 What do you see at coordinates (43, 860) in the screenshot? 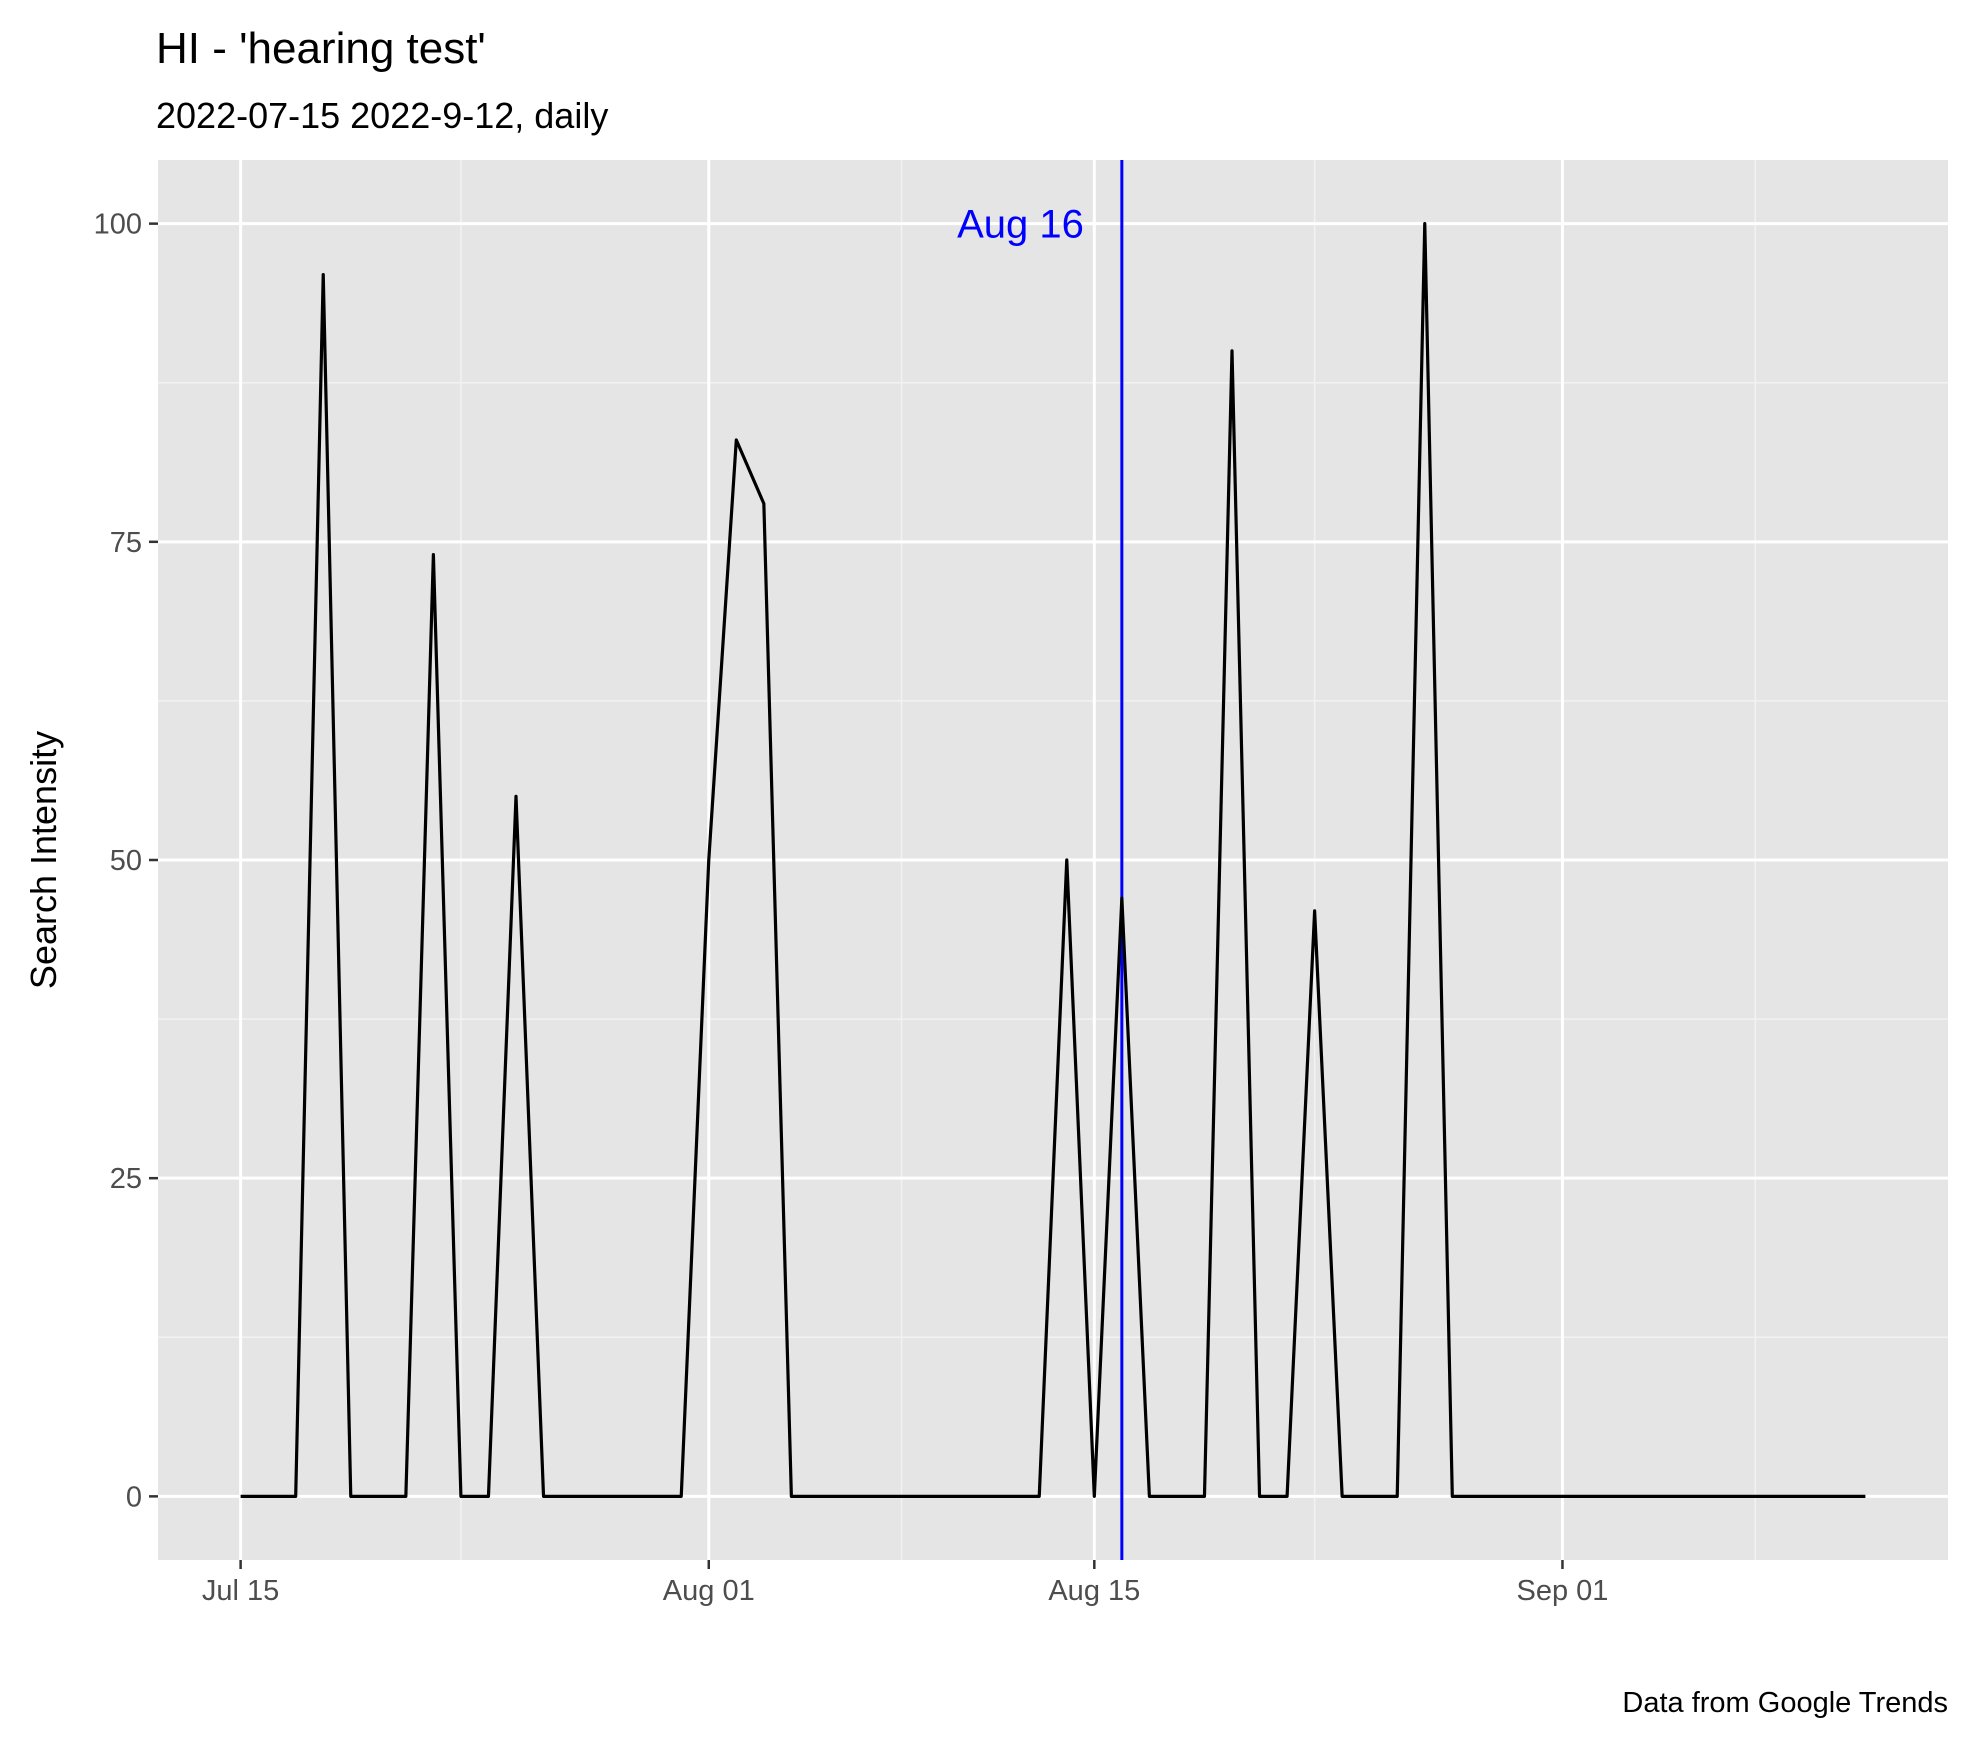
I see `y-axis-label: Search Intensity` at bounding box center [43, 860].